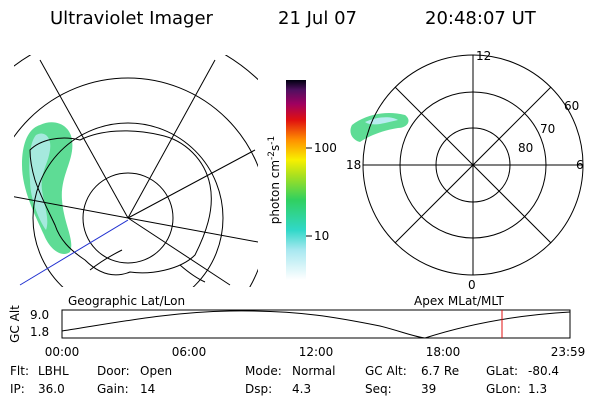 The width and height of the screenshot is (600, 400). Describe the element at coordinates (580, 165) in the screenshot. I see `mlt-label: 6` at that location.